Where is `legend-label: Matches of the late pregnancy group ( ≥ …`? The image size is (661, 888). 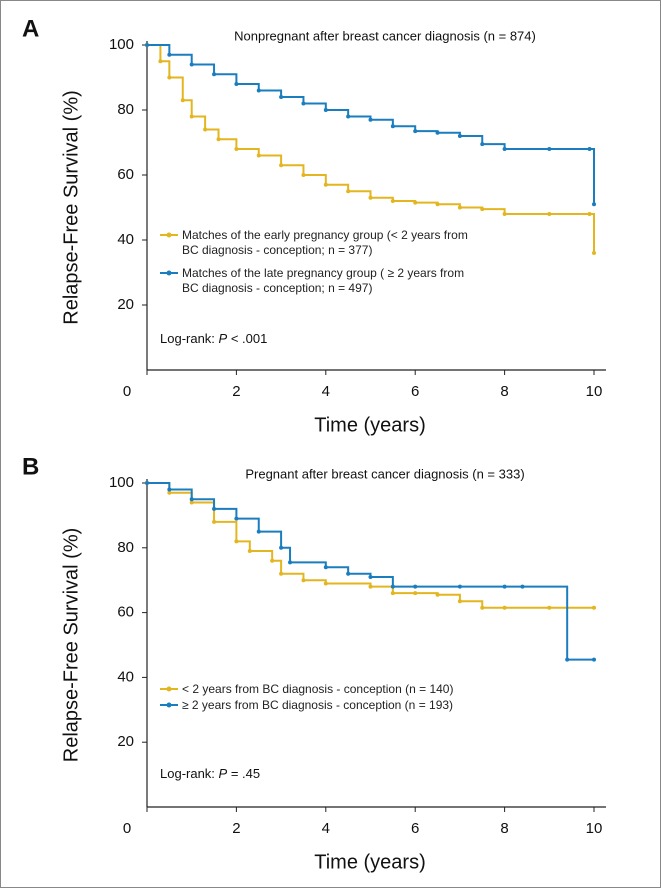 legend-label: Matches of the late pregnancy group ( ≥ … is located at coordinates (323, 280).